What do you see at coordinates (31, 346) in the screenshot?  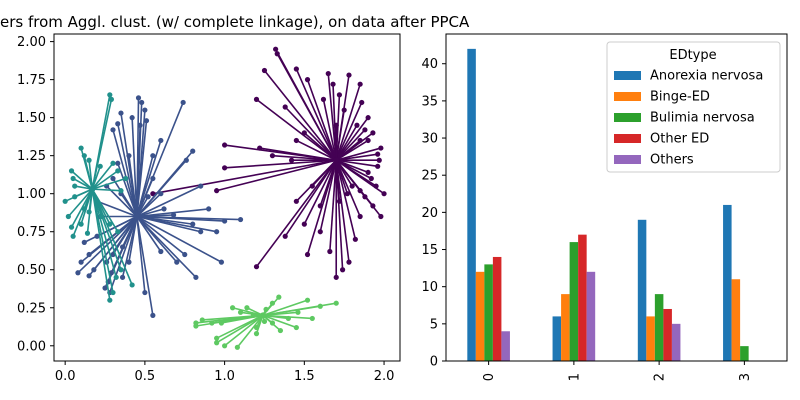 I see `y-tick-label: 0.00` at bounding box center [31, 346].